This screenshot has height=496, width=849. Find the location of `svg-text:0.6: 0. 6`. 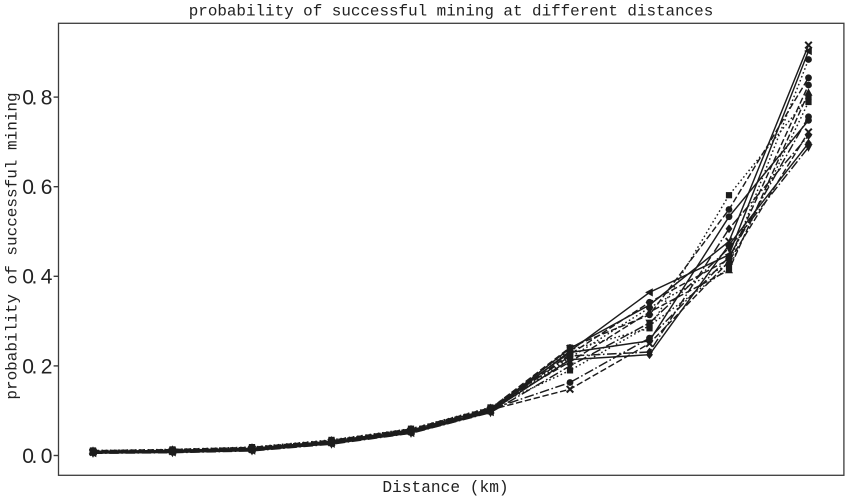

svg-text:0.6: 0. 6 is located at coordinates (37, 187).